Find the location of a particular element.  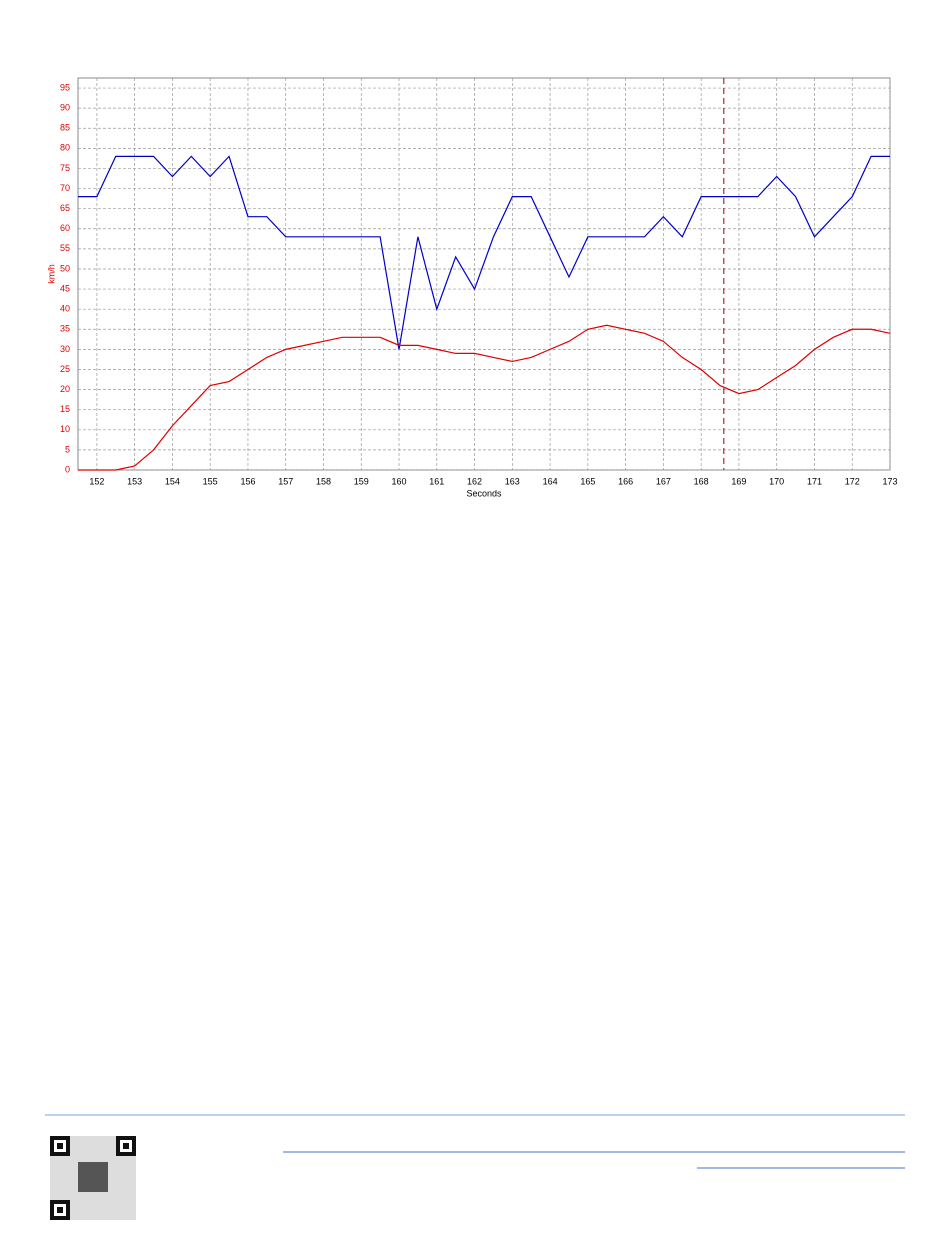

y-tick-label: 80 is located at coordinates (65, 148).